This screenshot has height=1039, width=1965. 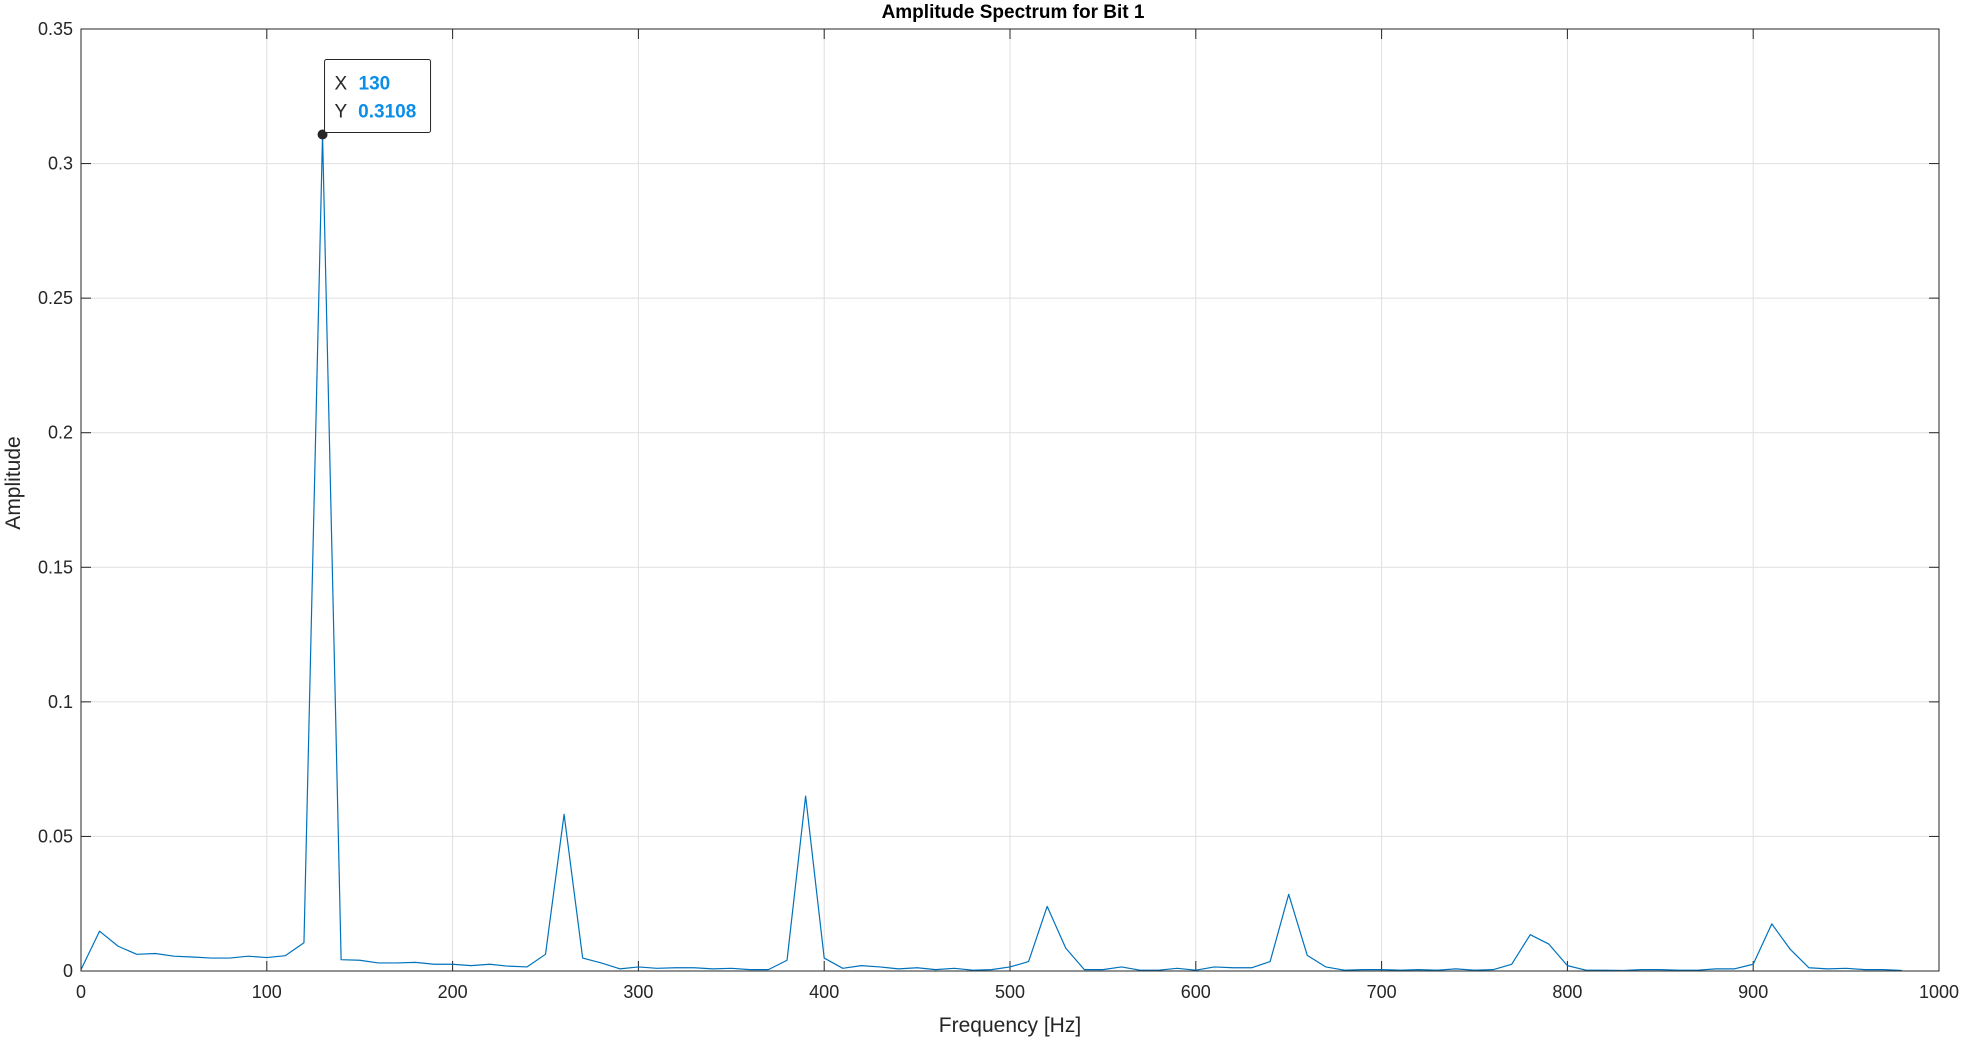 What do you see at coordinates (1010, 992) in the screenshot?
I see `x-tick-label: 500` at bounding box center [1010, 992].